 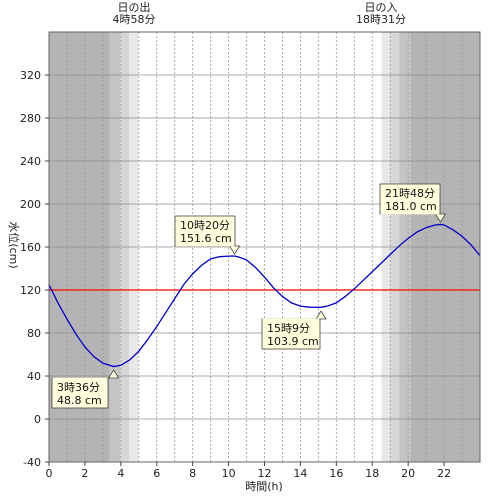 I want to click on callout-value: 151.6 cm, so click(x=206, y=238).